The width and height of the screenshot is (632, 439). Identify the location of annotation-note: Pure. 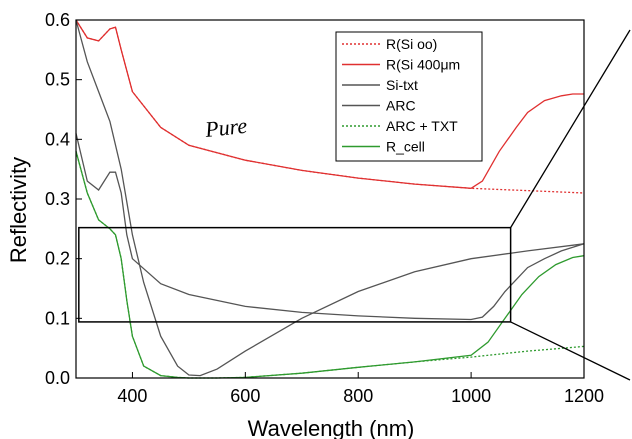
(226, 127).